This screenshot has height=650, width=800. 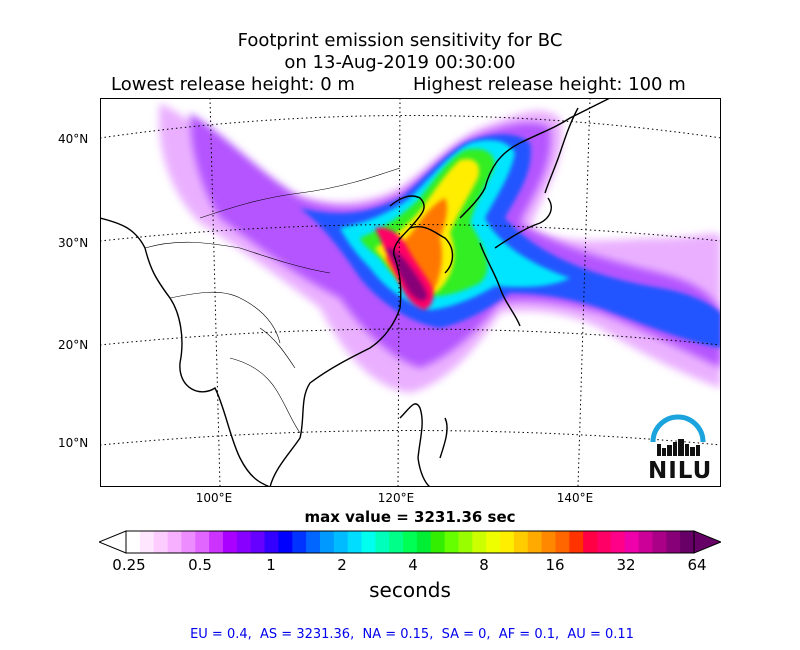 I want to click on colorbar-tick-label: 64, so click(x=697, y=565).